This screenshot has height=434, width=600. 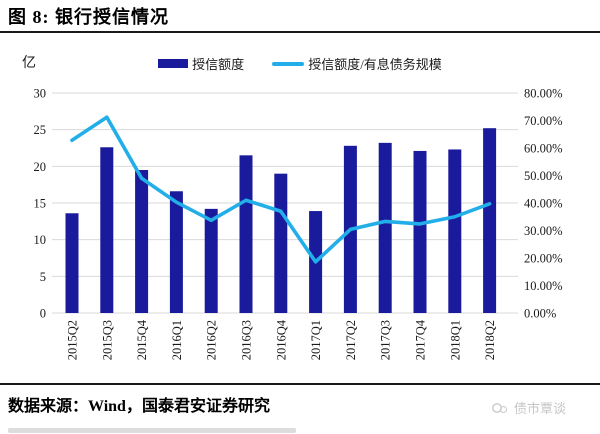 What do you see at coordinates (173, 63) in the screenshot?
I see `bar-series-swatch` at bounding box center [173, 63].